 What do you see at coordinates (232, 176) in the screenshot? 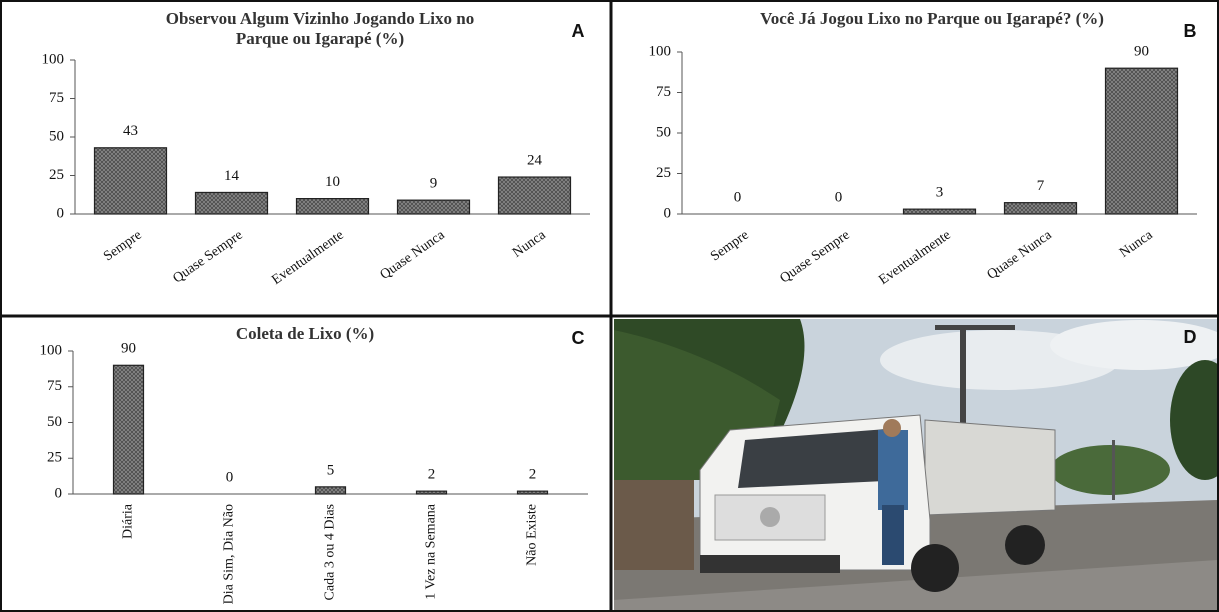
I see `value-label: 14` at bounding box center [232, 176].